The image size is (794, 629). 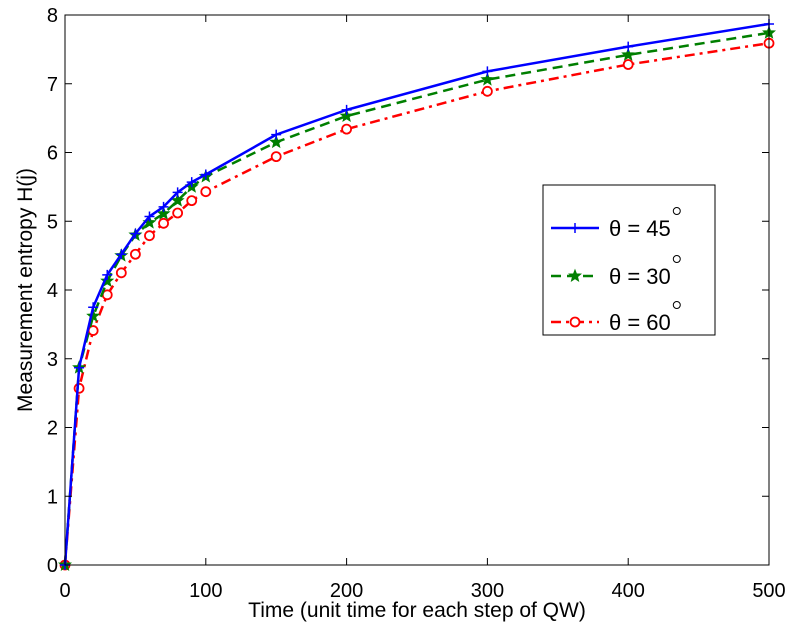 What do you see at coordinates (52, 360) in the screenshot?
I see `y-tick-label: 3` at bounding box center [52, 360].